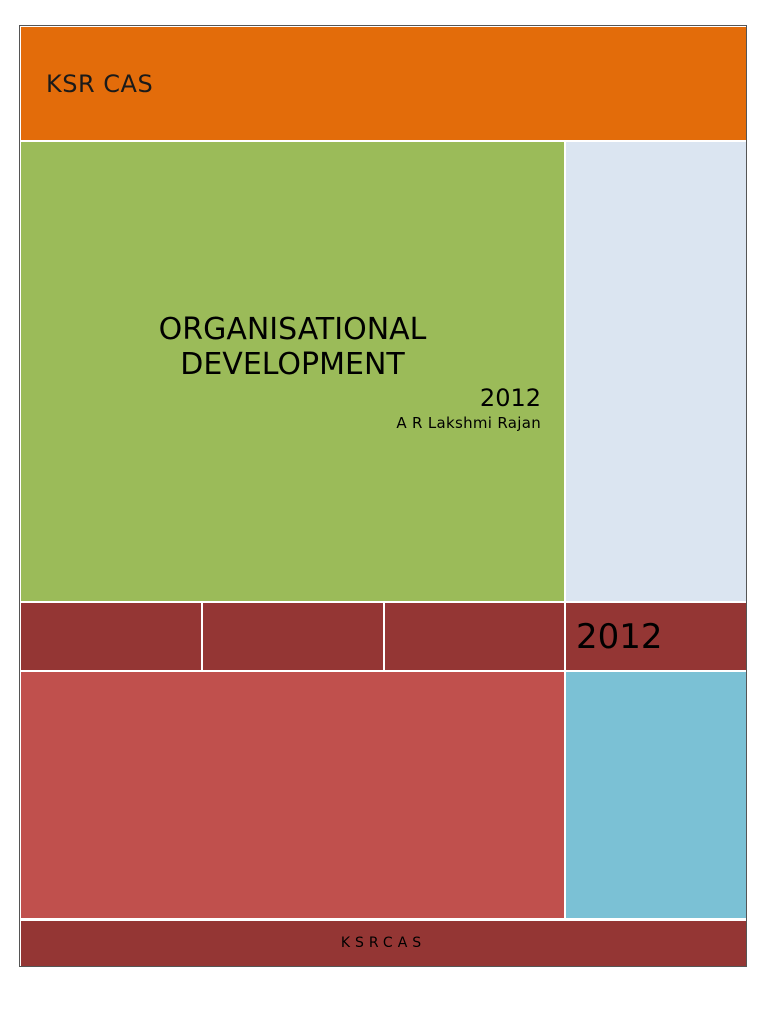 The image size is (768, 1024). I want to click on band-cell-year: 2012, so click(656, 636).